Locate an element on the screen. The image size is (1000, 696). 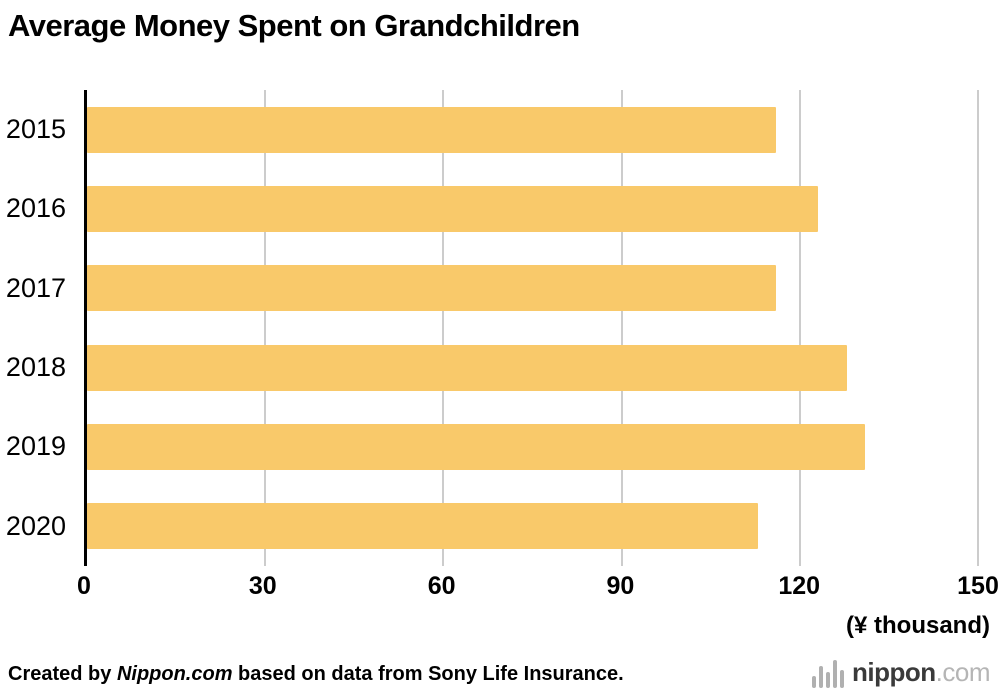
x-axis-unit-label: (¥ thousand) is located at coordinates (918, 625).